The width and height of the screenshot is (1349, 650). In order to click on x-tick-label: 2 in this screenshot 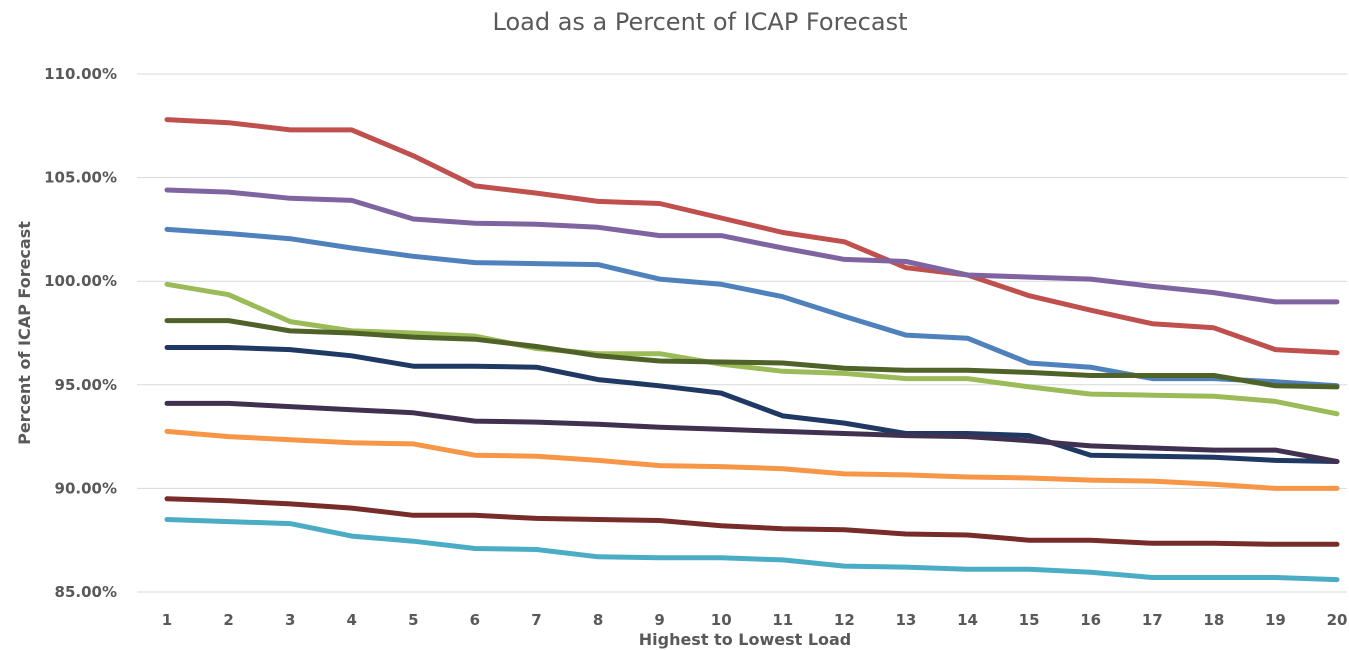, I will do `click(228, 620)`.